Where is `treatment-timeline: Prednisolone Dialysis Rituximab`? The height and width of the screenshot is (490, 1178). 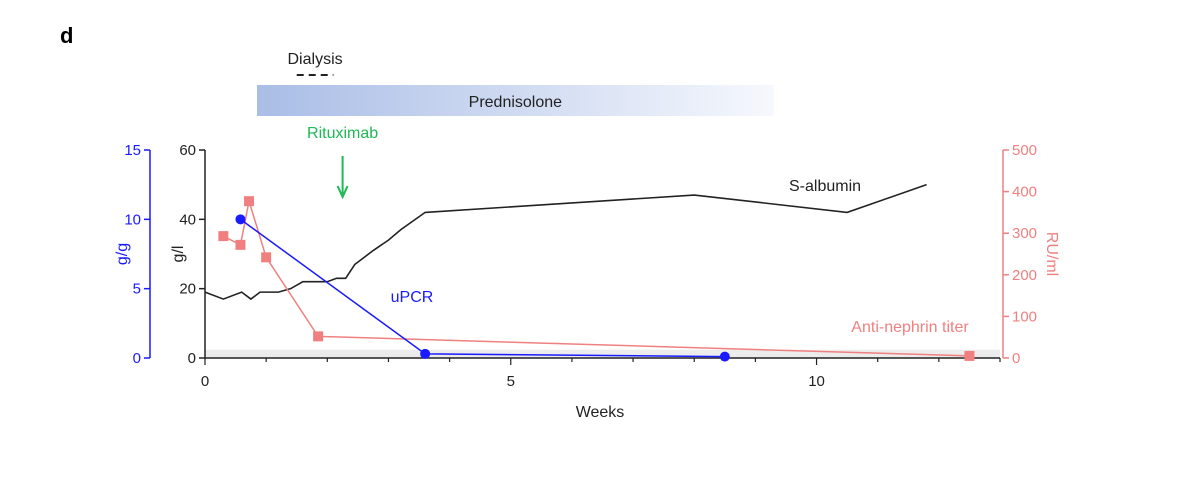
treatment-timeline: Prednisolone Dialysis Rituximab is located at coordinates (515, 125).